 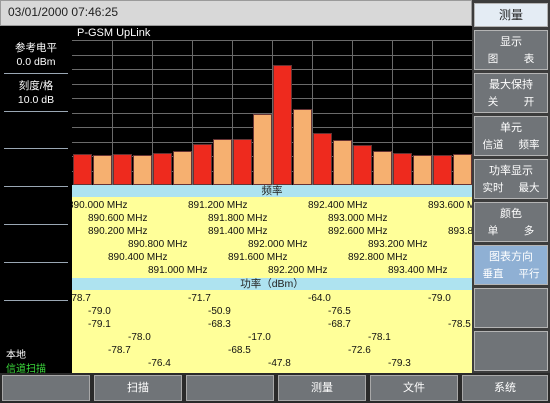 I want to click on power-cell: -47.8, so click(x=279, y=363).